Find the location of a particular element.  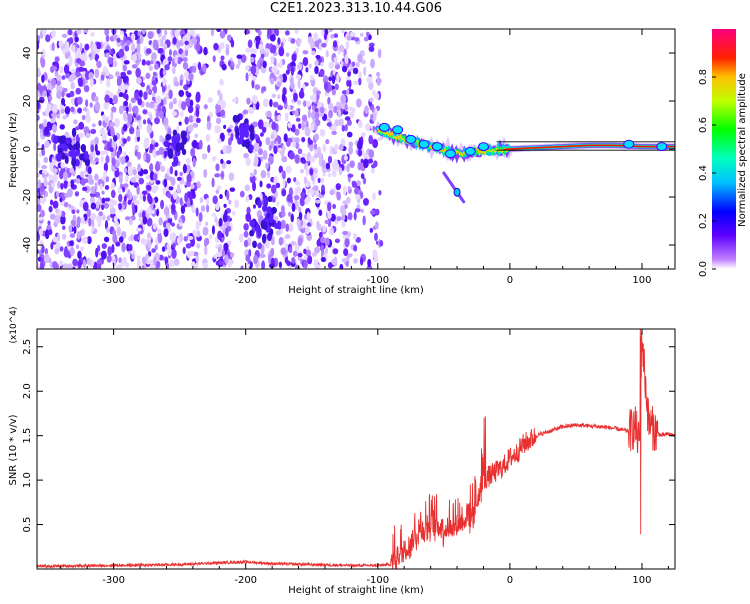

snr-y-label: SNR (10 * v/v) is located at coordinates (13, 449).